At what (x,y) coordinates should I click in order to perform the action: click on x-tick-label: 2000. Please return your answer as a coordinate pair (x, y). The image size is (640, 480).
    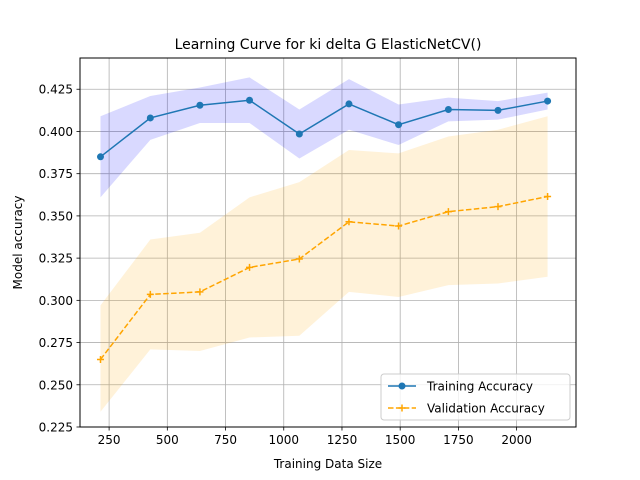
    Looking at the image, I should click on (516, 440).